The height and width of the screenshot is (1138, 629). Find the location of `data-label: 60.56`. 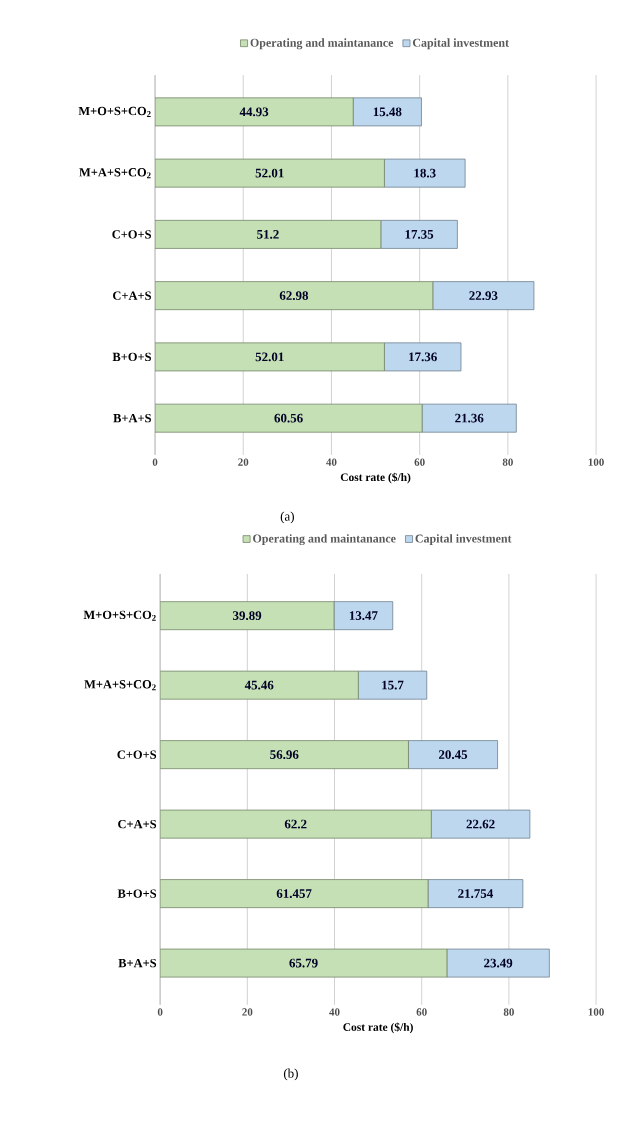

data-label: 60.56 is located at coordinates (288, 418).